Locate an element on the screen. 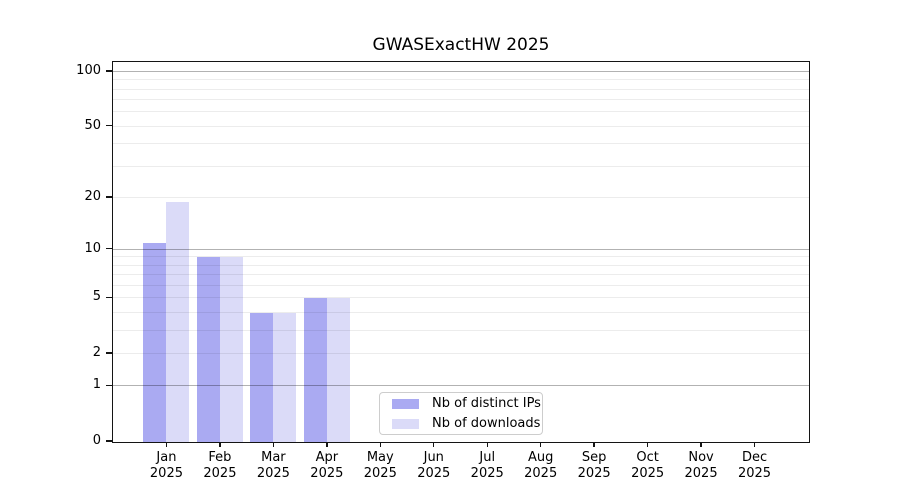  y-tick-label-5: 5 is located at coordinates (96, 297).